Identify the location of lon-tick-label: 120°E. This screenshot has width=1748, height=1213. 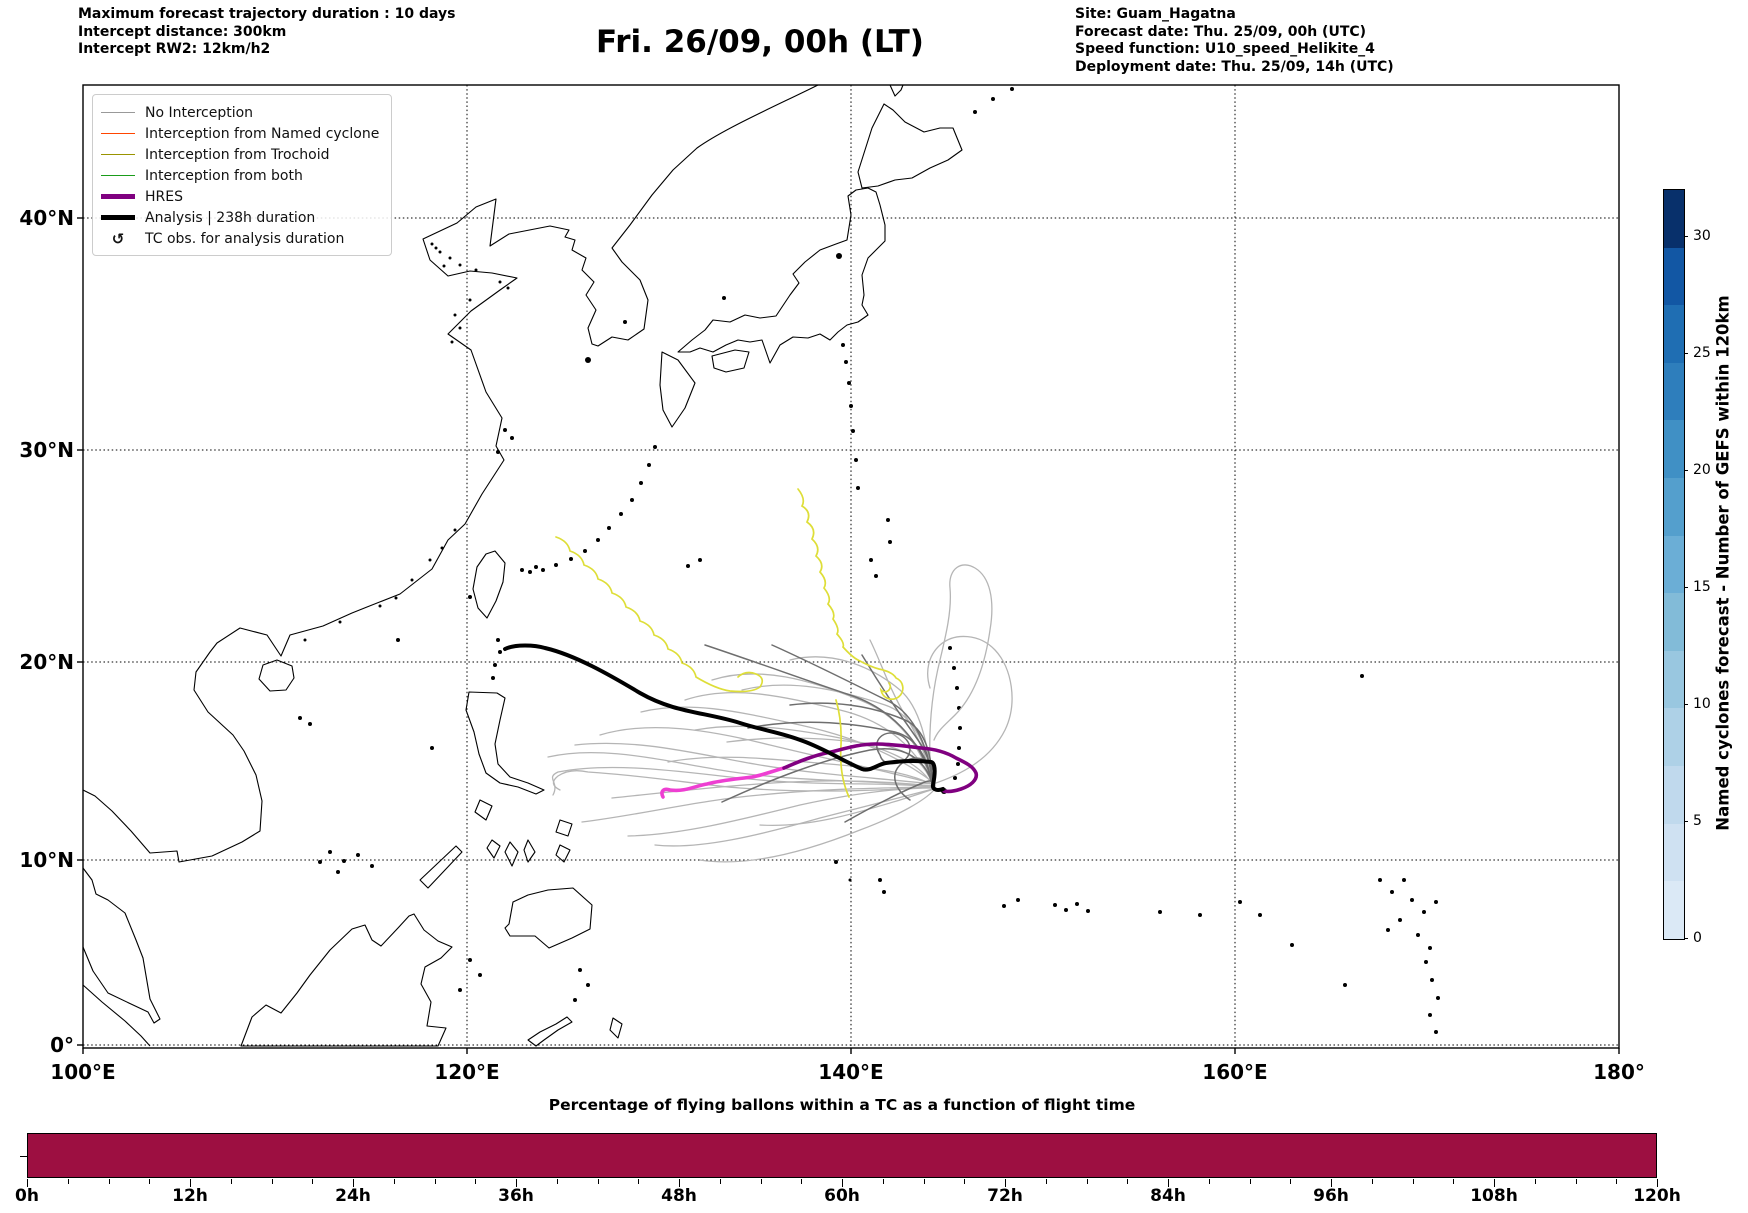
(467, 1072).